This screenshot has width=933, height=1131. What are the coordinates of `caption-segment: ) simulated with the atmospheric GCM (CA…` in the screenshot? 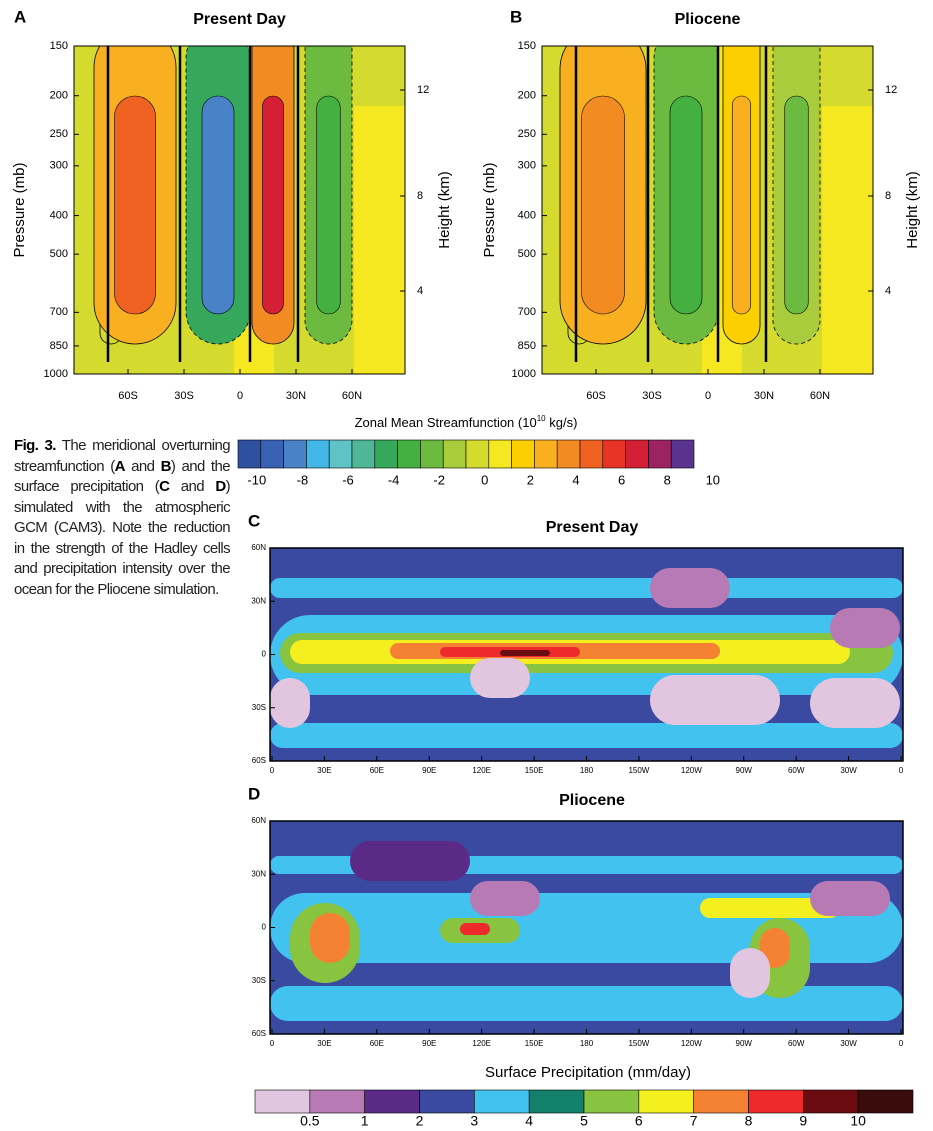 It's located at (122, 538).